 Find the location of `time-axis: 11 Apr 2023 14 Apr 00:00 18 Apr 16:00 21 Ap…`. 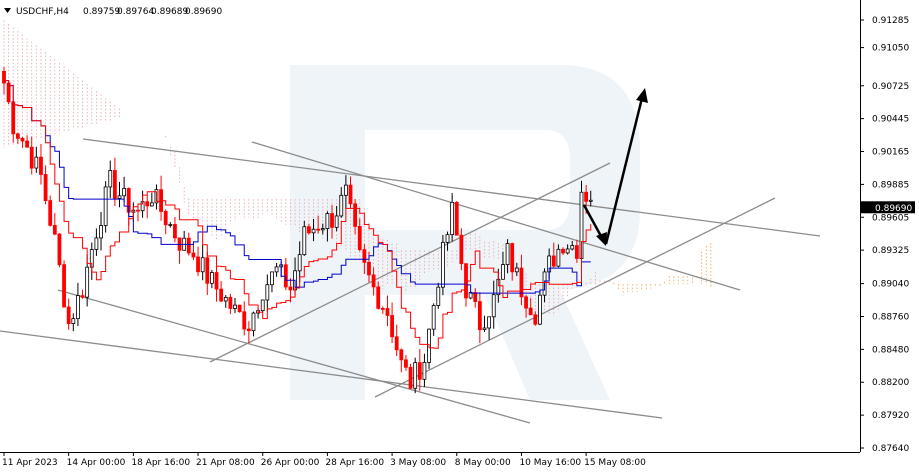

time-axis: 11 Apr 2023 14 Apr 00:00 18 Apr 16:00 21 Ap… is located at coordinates (324, 460).